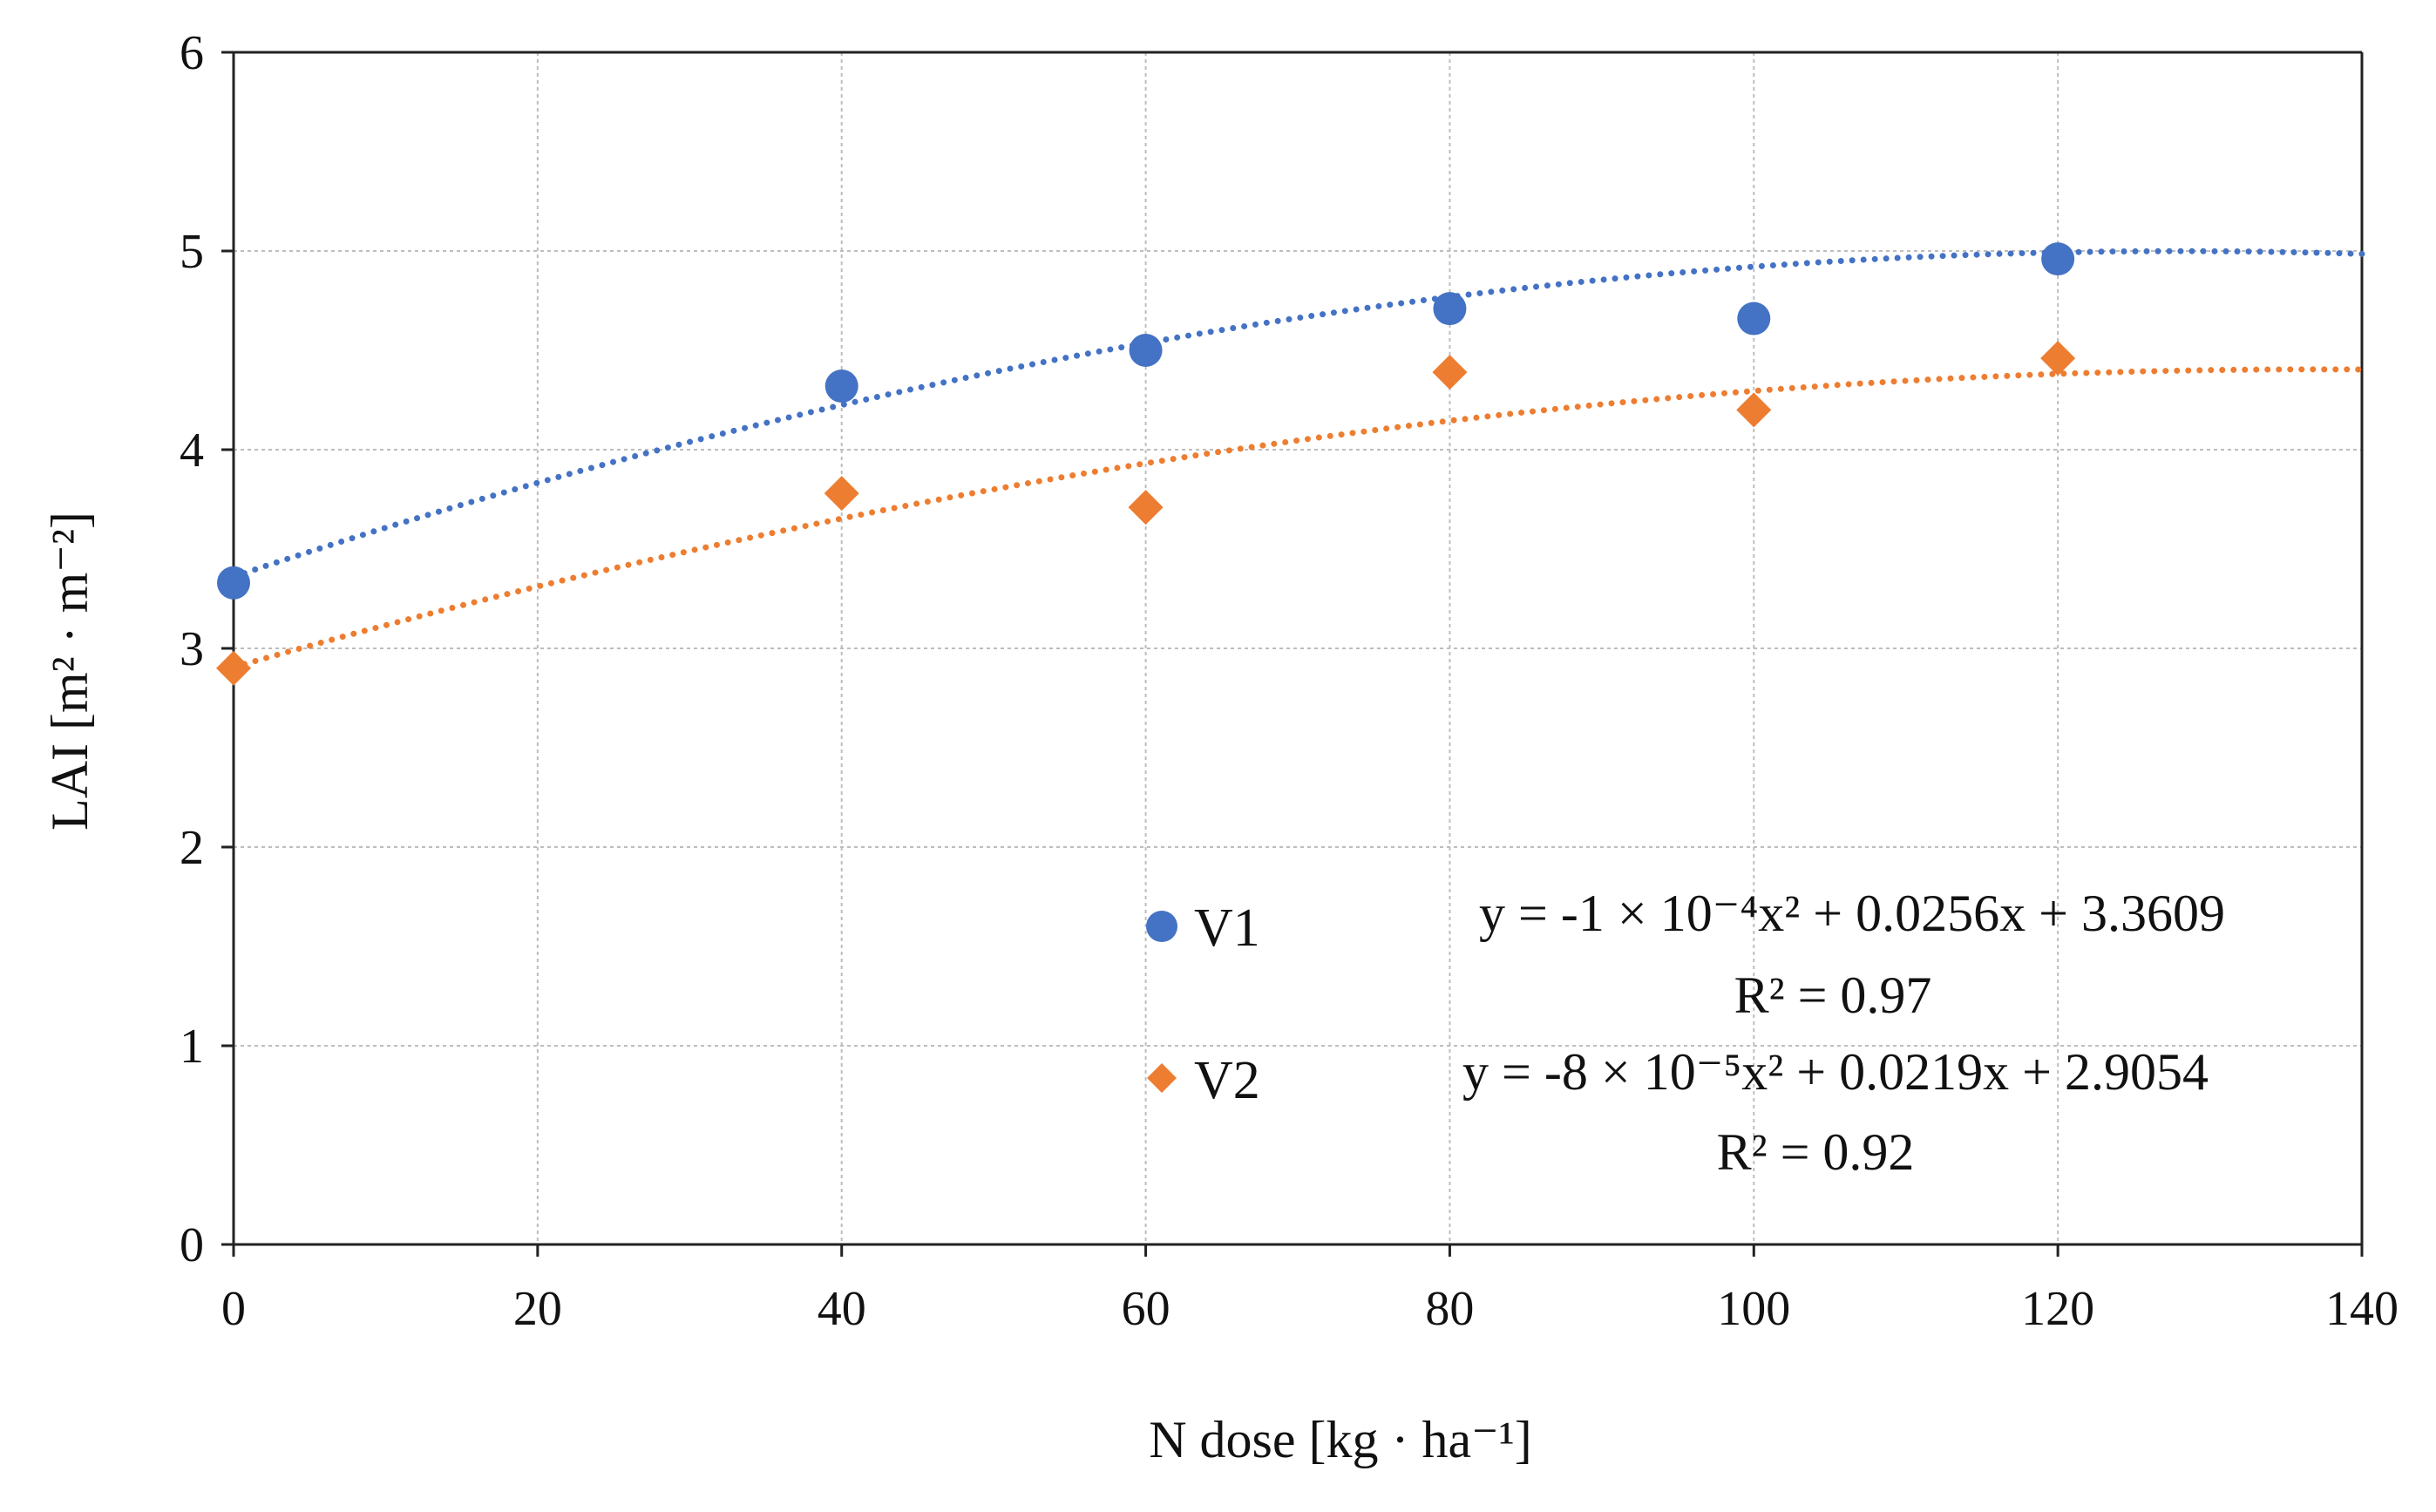 This screenshot has width=2436, height=1512. I want to click on x-axis-title: N dose [kg · ha⁻¹], so click(1340, 1439).